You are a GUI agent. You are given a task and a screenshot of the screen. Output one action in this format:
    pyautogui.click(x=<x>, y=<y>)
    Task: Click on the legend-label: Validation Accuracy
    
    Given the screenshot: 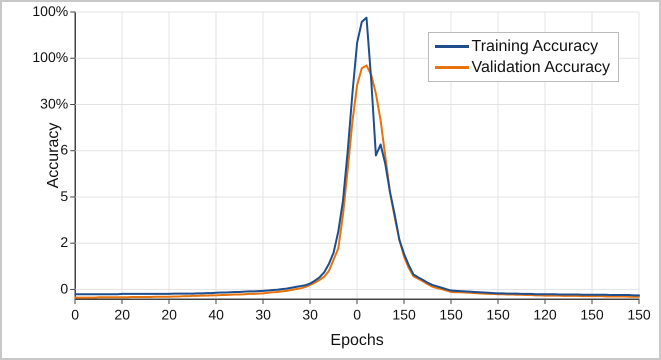 What is the action you would take?
    pyautogui.click(x=541, y=67)
    